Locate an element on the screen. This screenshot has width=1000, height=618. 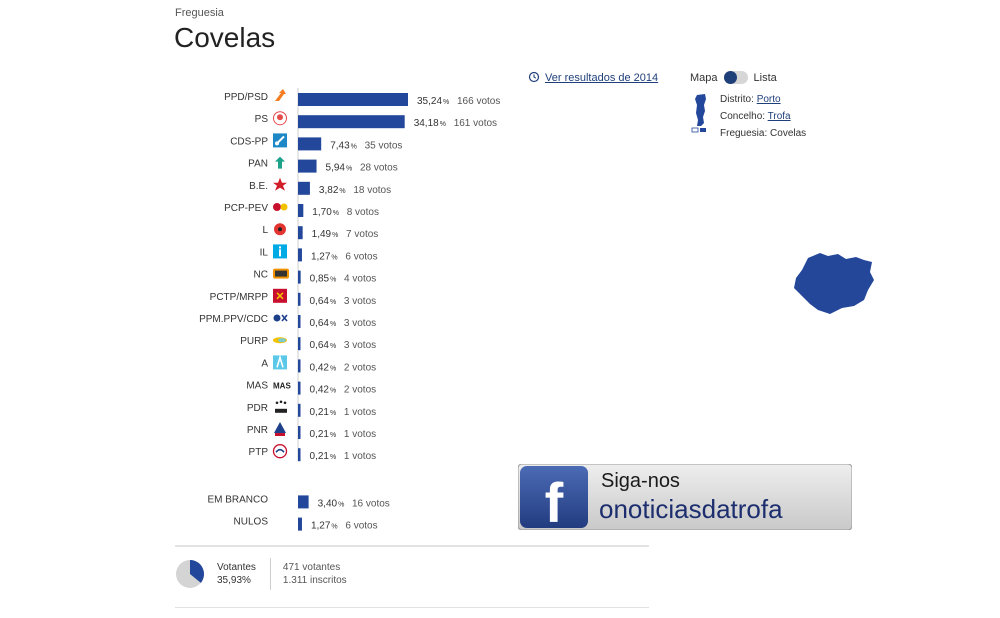
il-icon is located at coordinates (280, 251).